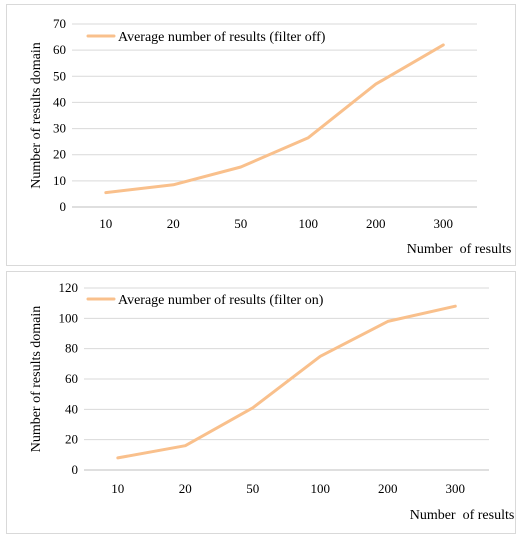 The height and width of the screenshot is (536, 524). What do you see at coordinates (221, 300) in the screenshot?
I see `legend-label: Average number of results (filter on)` at bounding box center [221, 300].